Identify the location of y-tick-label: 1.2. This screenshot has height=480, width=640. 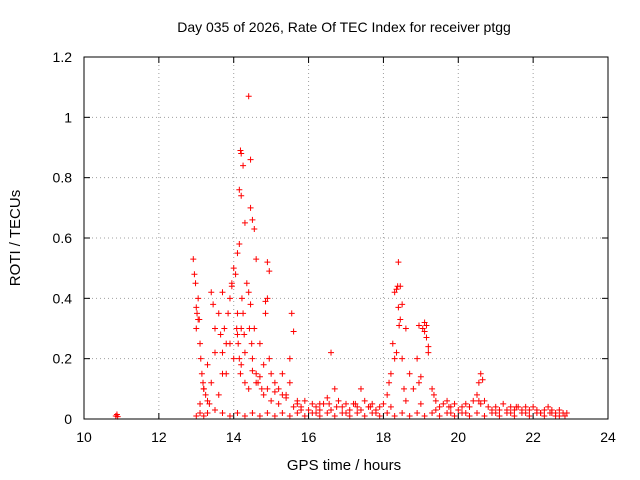
(63, 57).